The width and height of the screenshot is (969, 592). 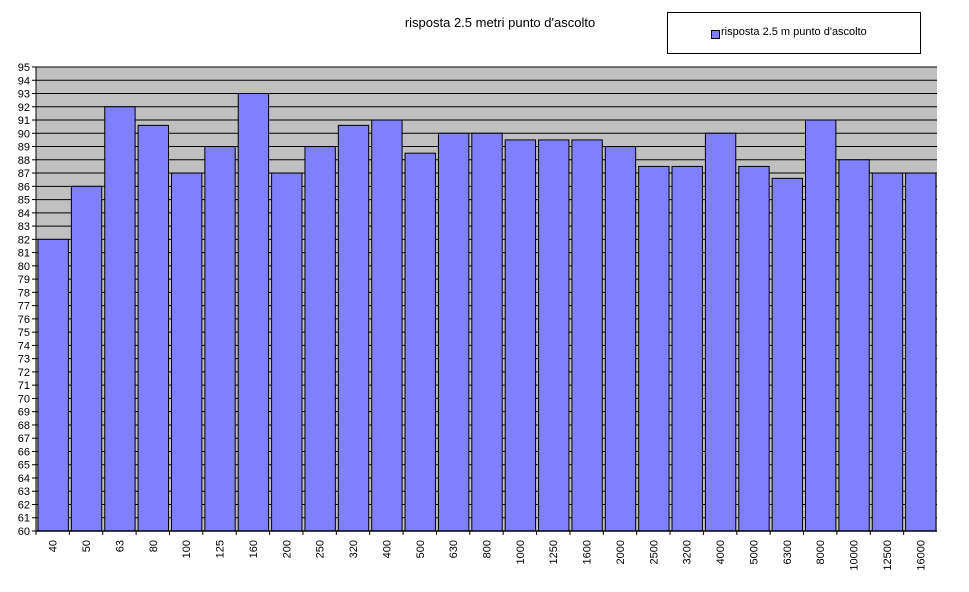 I want to click on y-tick-label: 89, so click(x=24, y=148).